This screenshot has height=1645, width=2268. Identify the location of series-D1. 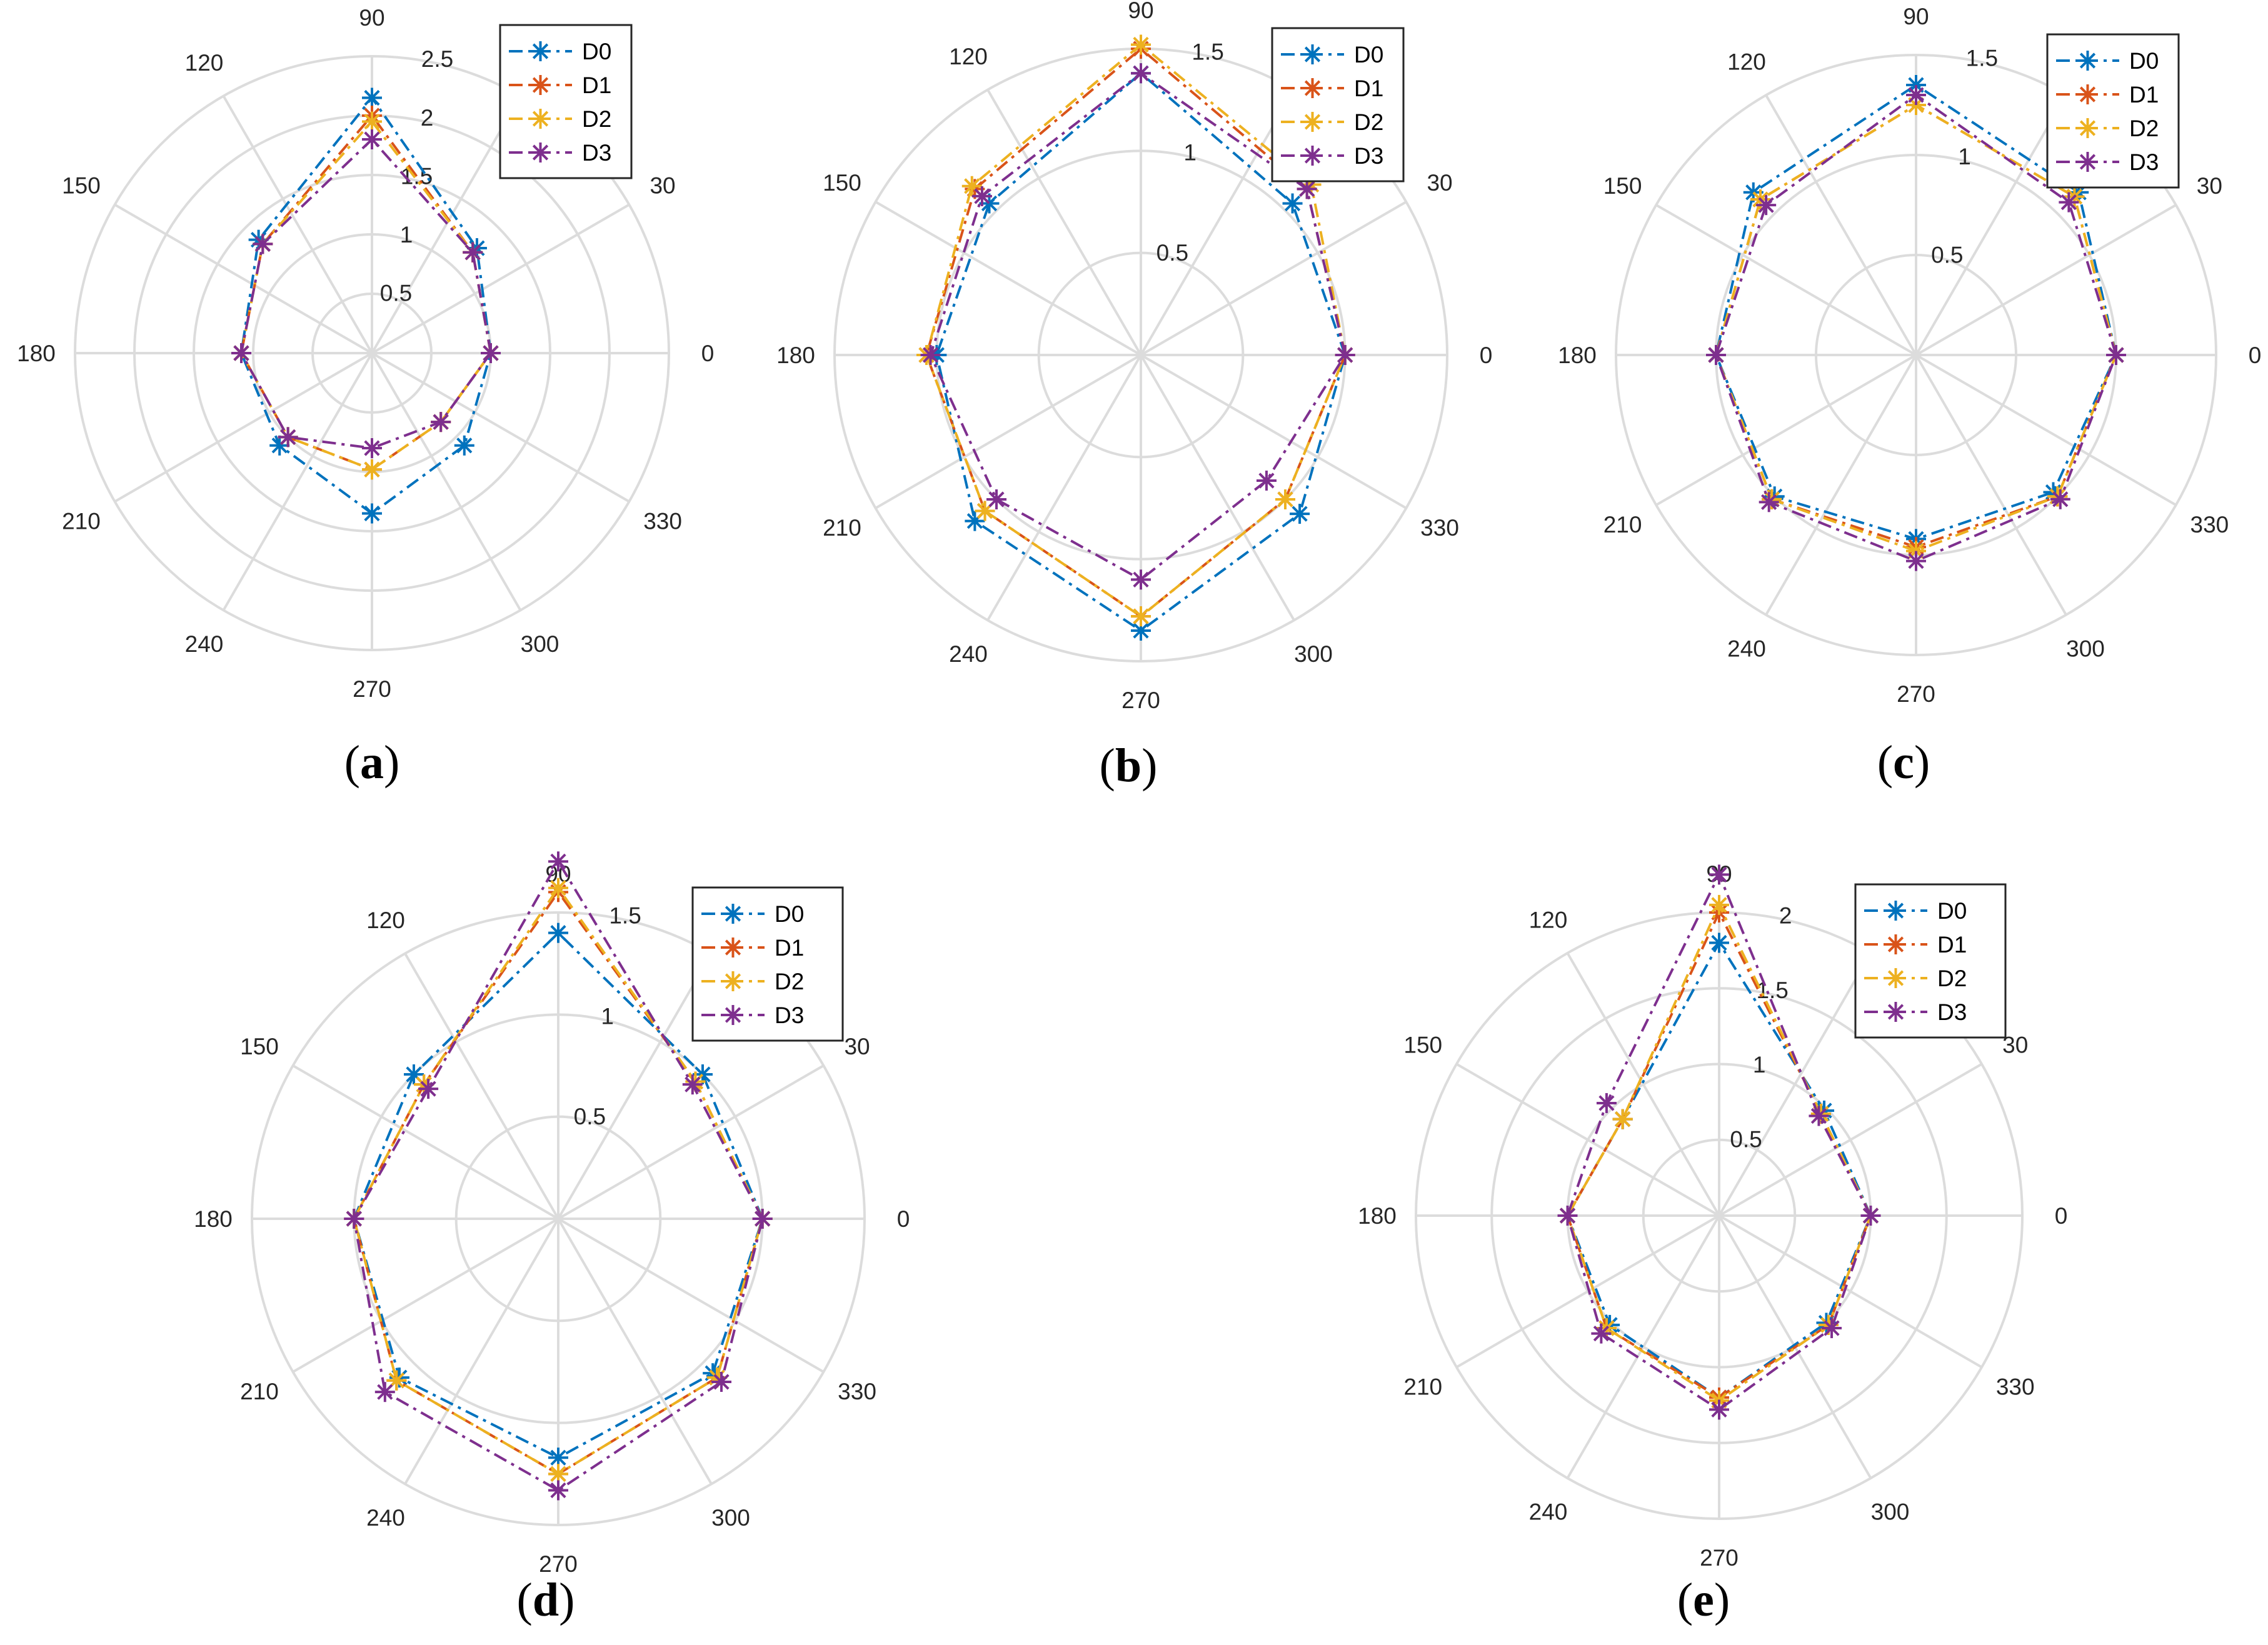
(366, 293).